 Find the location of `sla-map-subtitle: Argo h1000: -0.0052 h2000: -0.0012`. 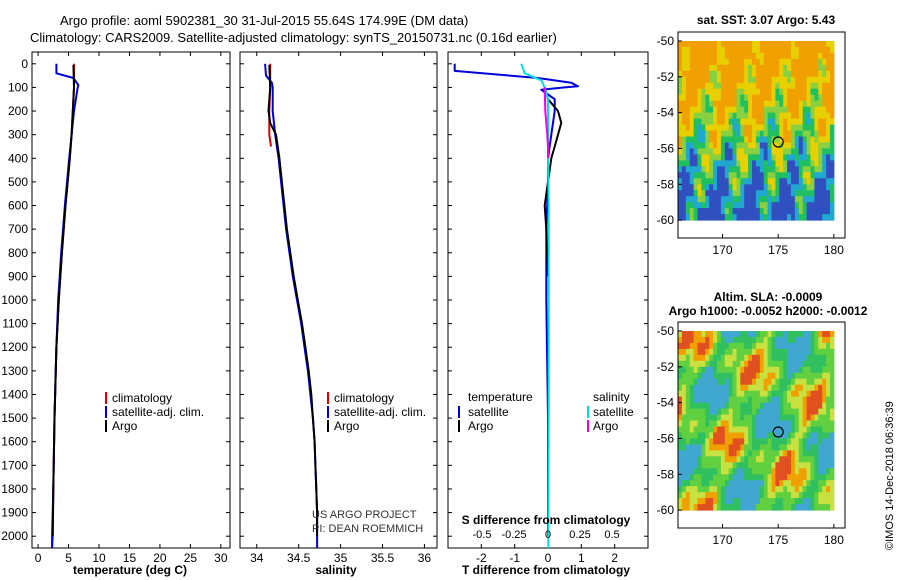

sla-map-subtitle: Argo h1000: -0.0052 h2000: -0.0012 is located at coordinates (768, 311).